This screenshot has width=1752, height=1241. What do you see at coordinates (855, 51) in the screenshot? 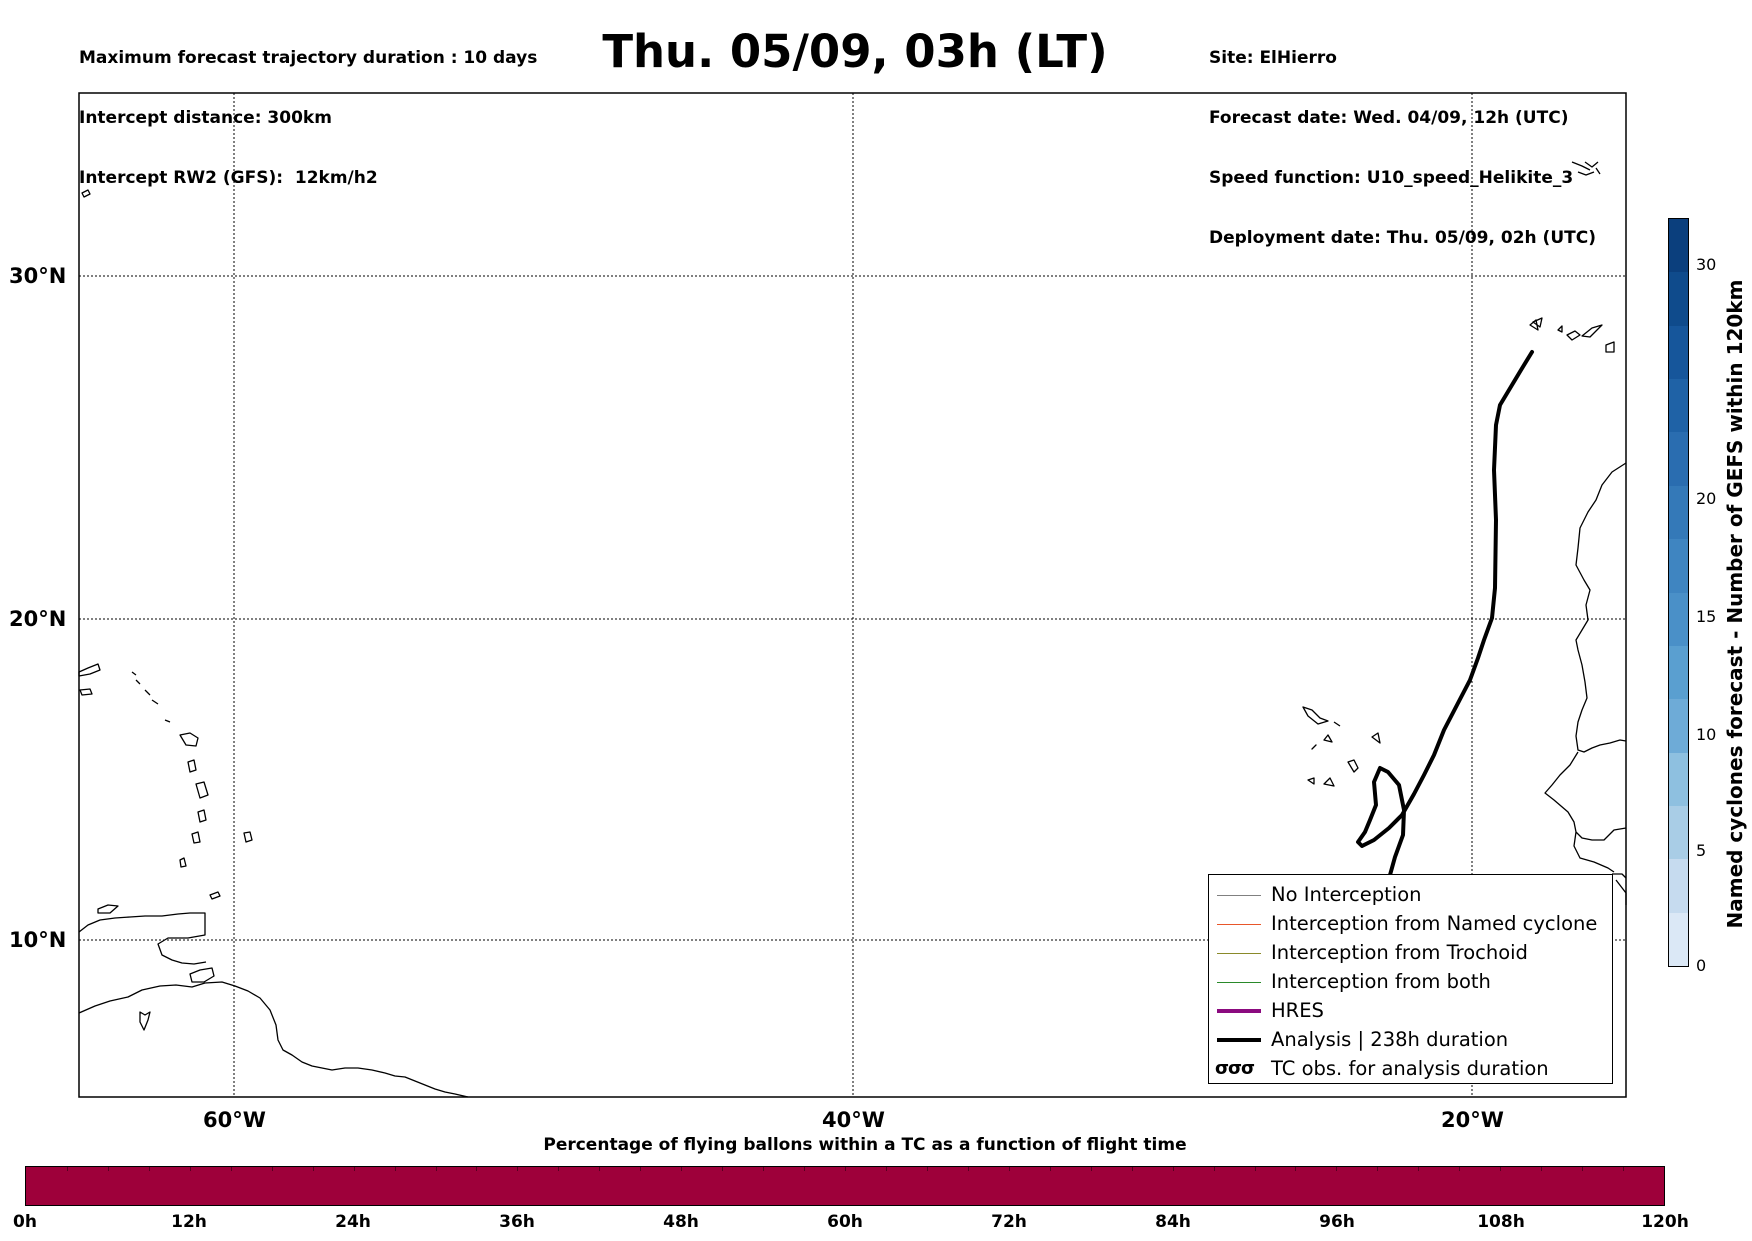
I see `map-title: Thu. 05/09, 03h (LT)` at bounding box center [855, 51].